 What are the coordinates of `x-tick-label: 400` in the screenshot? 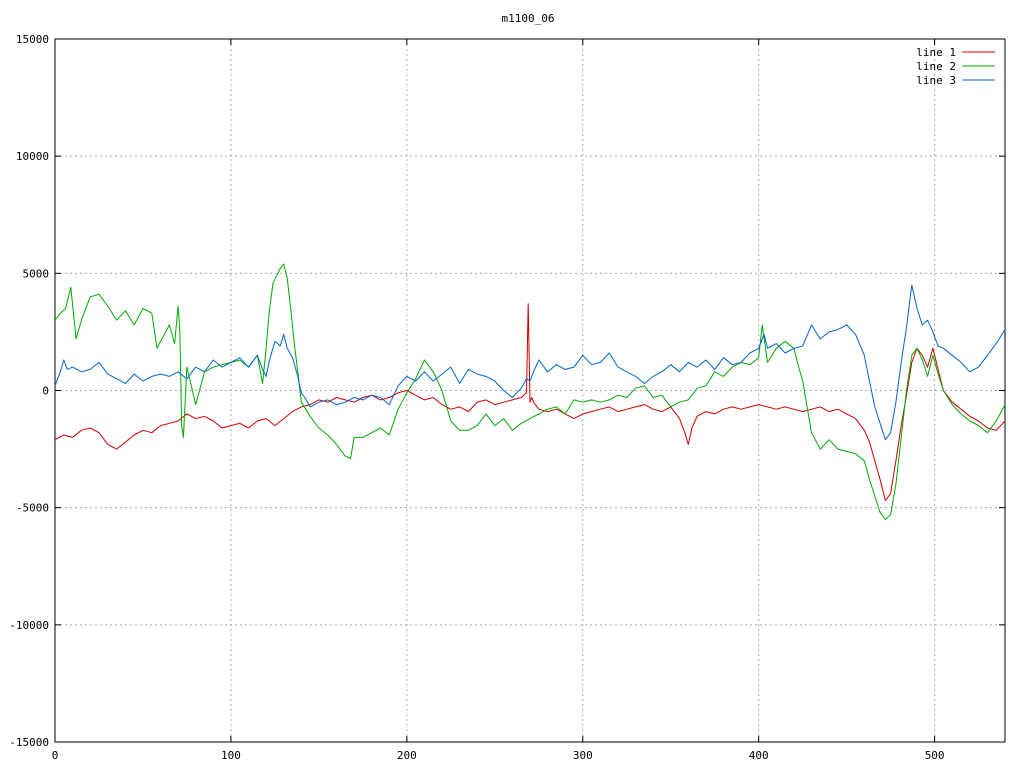 It's located at (759, 755).